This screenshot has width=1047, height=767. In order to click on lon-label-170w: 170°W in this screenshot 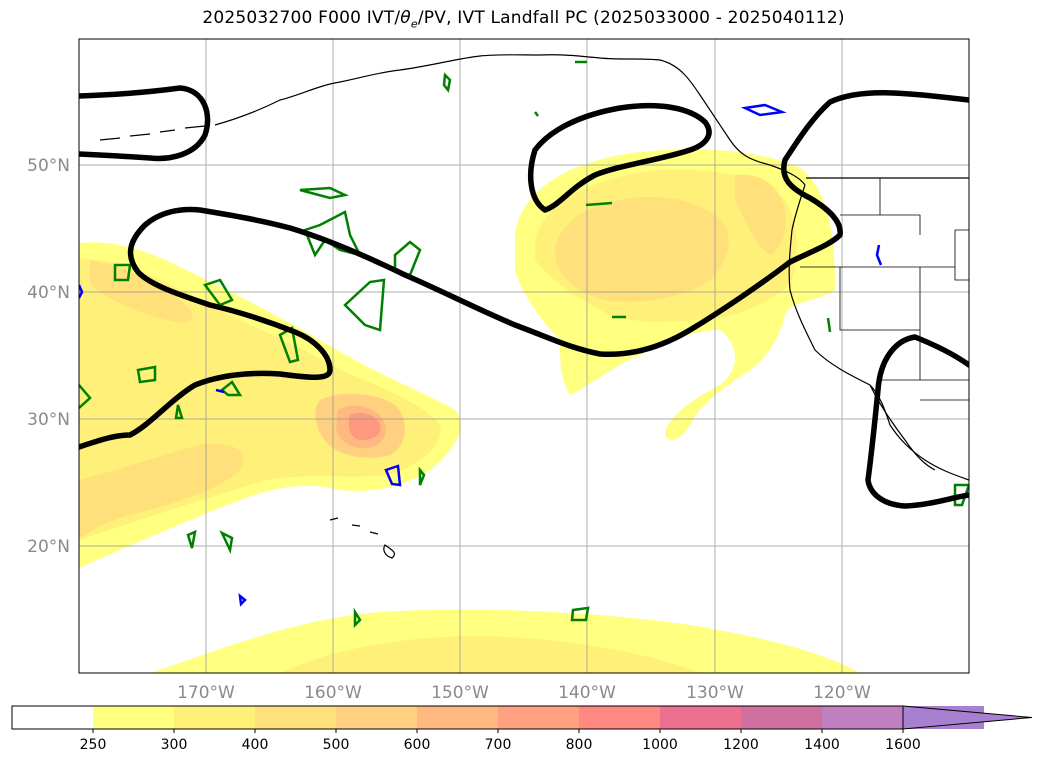, I will do `click(206, 693)`.